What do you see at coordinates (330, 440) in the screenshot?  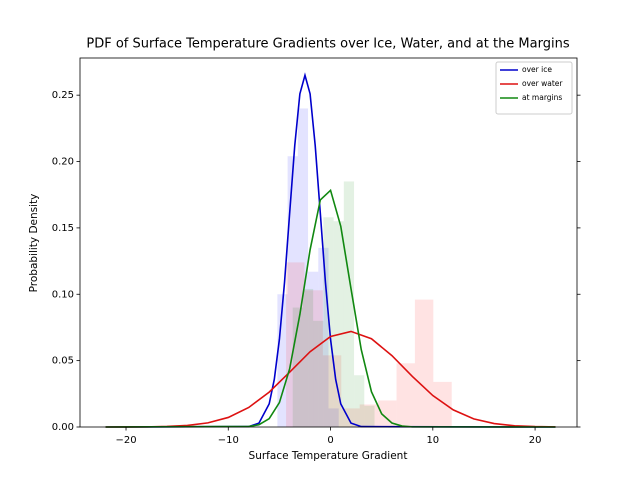 I see `x-tick-label: 0` at bounding box center [330, 440].